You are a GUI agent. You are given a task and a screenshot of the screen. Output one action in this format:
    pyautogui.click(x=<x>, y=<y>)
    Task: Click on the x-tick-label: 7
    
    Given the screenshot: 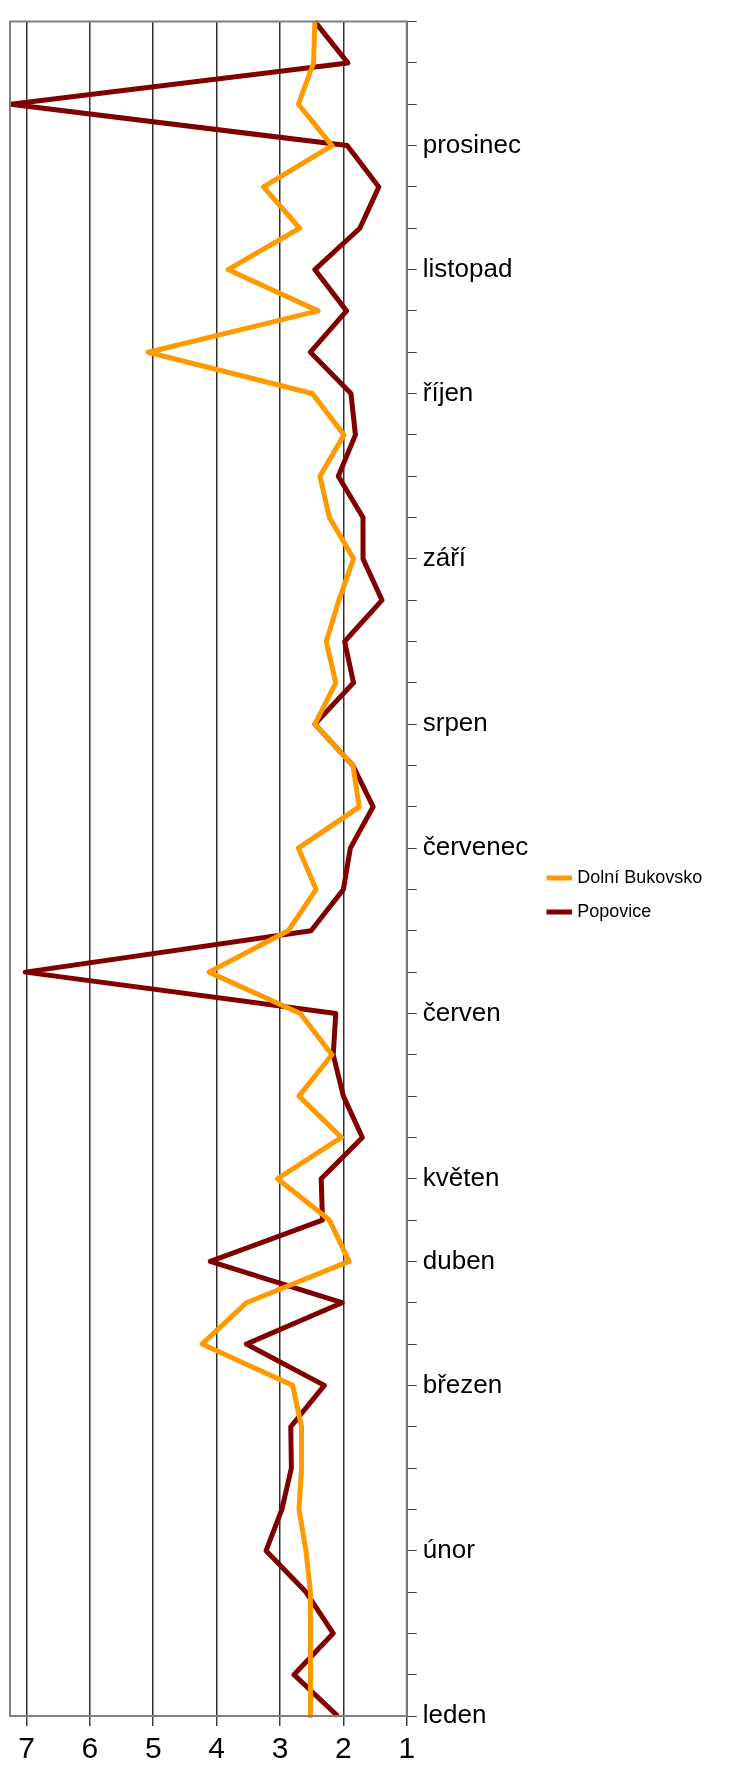 What is the action you would take?
    pyautogui.click(x=26, y=1748)
    